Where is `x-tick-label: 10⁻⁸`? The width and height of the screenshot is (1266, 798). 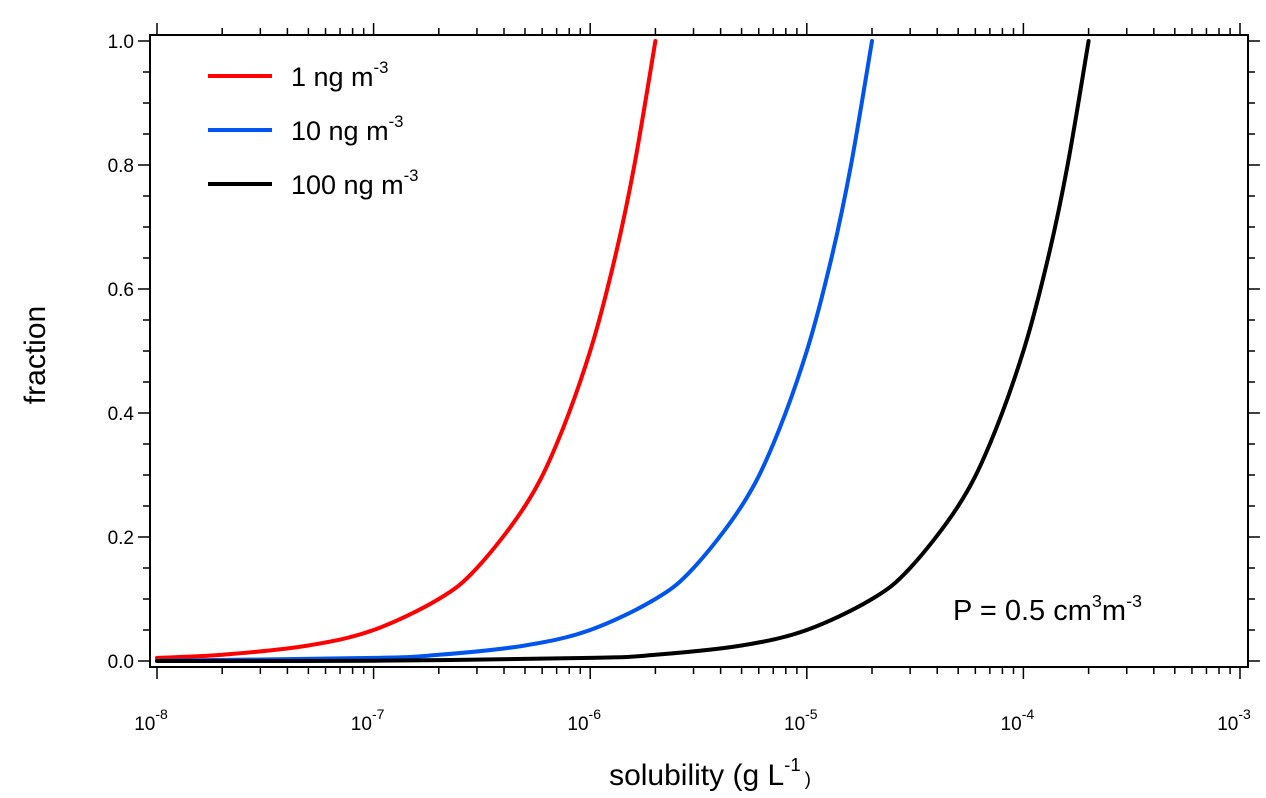 x-tick-label: 10⁻⁸ is located at coordinates (151, 720).